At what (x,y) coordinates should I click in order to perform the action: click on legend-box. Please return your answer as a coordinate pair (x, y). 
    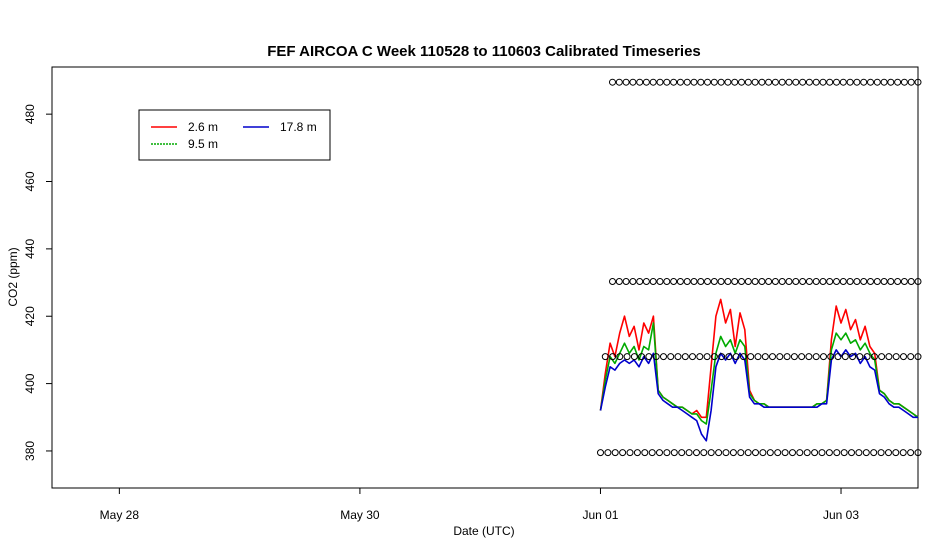
    Looking at the image, I should click on (234, 135).